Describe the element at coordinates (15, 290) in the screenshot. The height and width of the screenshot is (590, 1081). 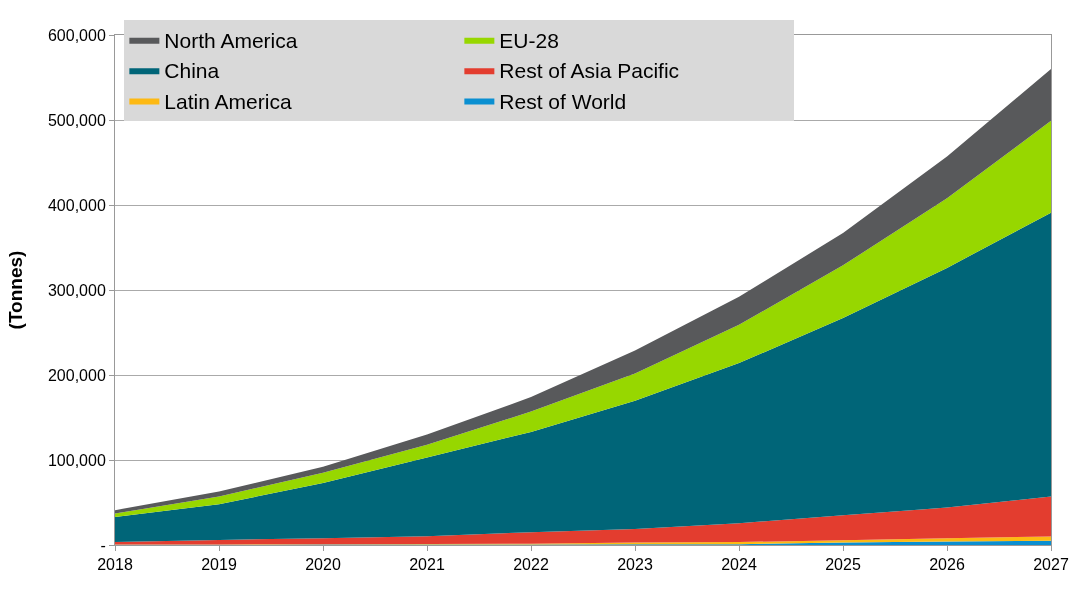
I see `y-axis-title: (Tonnes)` at that location.